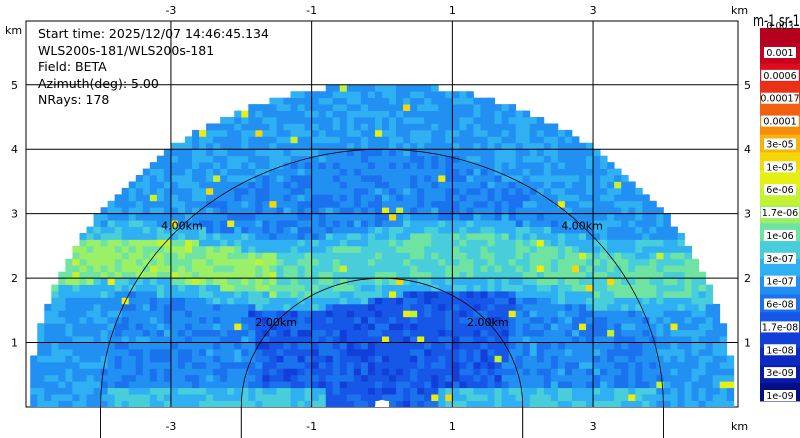 The image size is (800, 438). Describe the element at coordinates (14, 343) in the screenshot. I see `y-tick-left: 1` at that location.